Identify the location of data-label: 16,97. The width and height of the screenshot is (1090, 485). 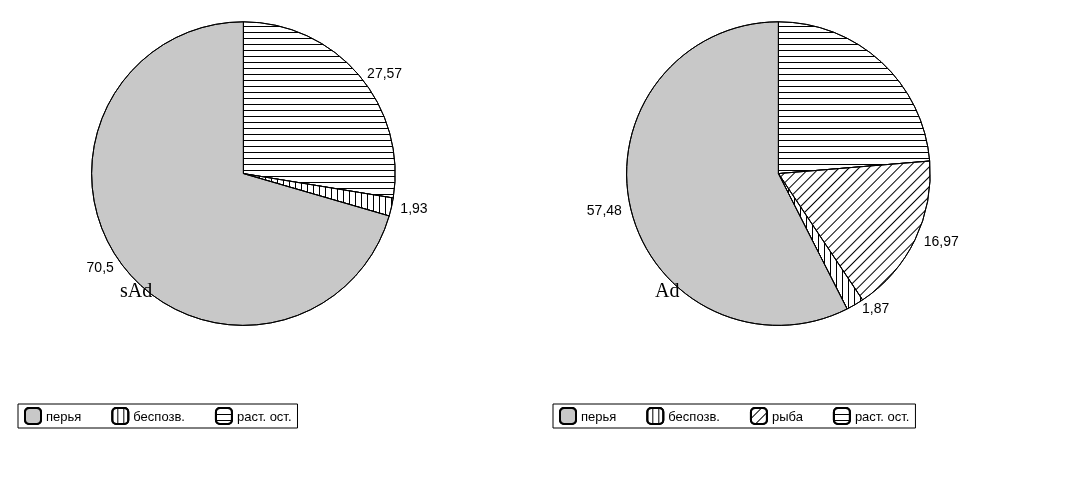
(941, 241).